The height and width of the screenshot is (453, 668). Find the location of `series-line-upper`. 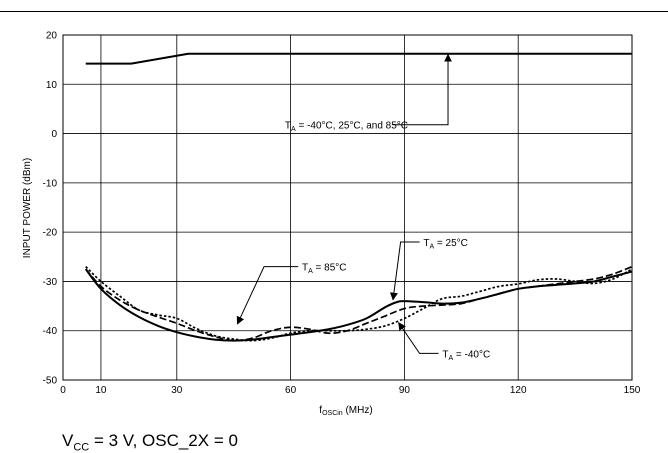

series-line-upper is located at coordinates (358, 58).